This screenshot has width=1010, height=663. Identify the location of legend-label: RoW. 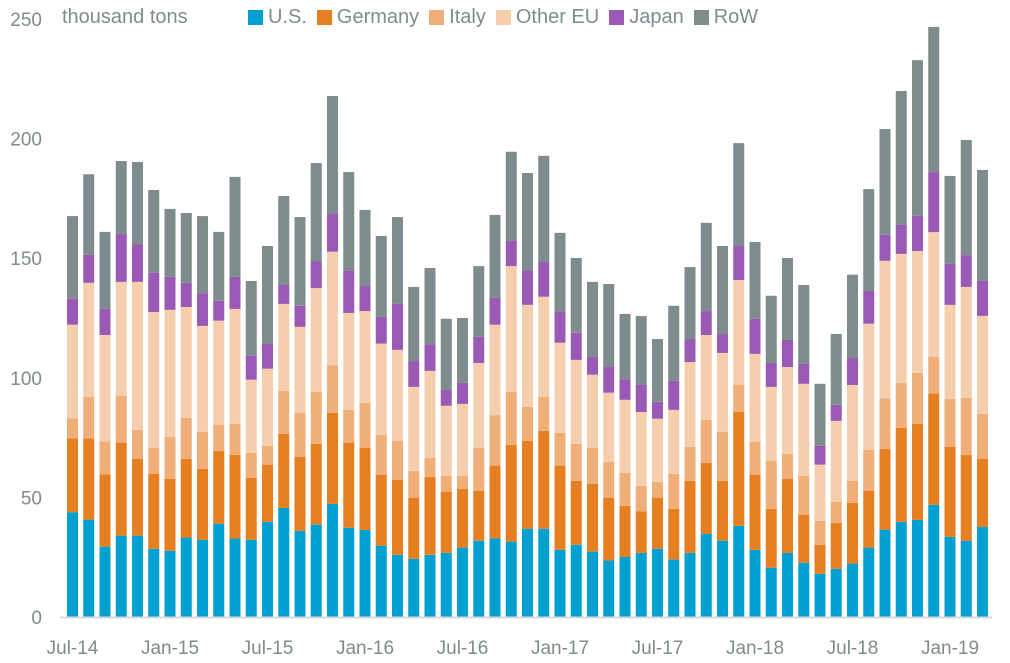
(736, 17).